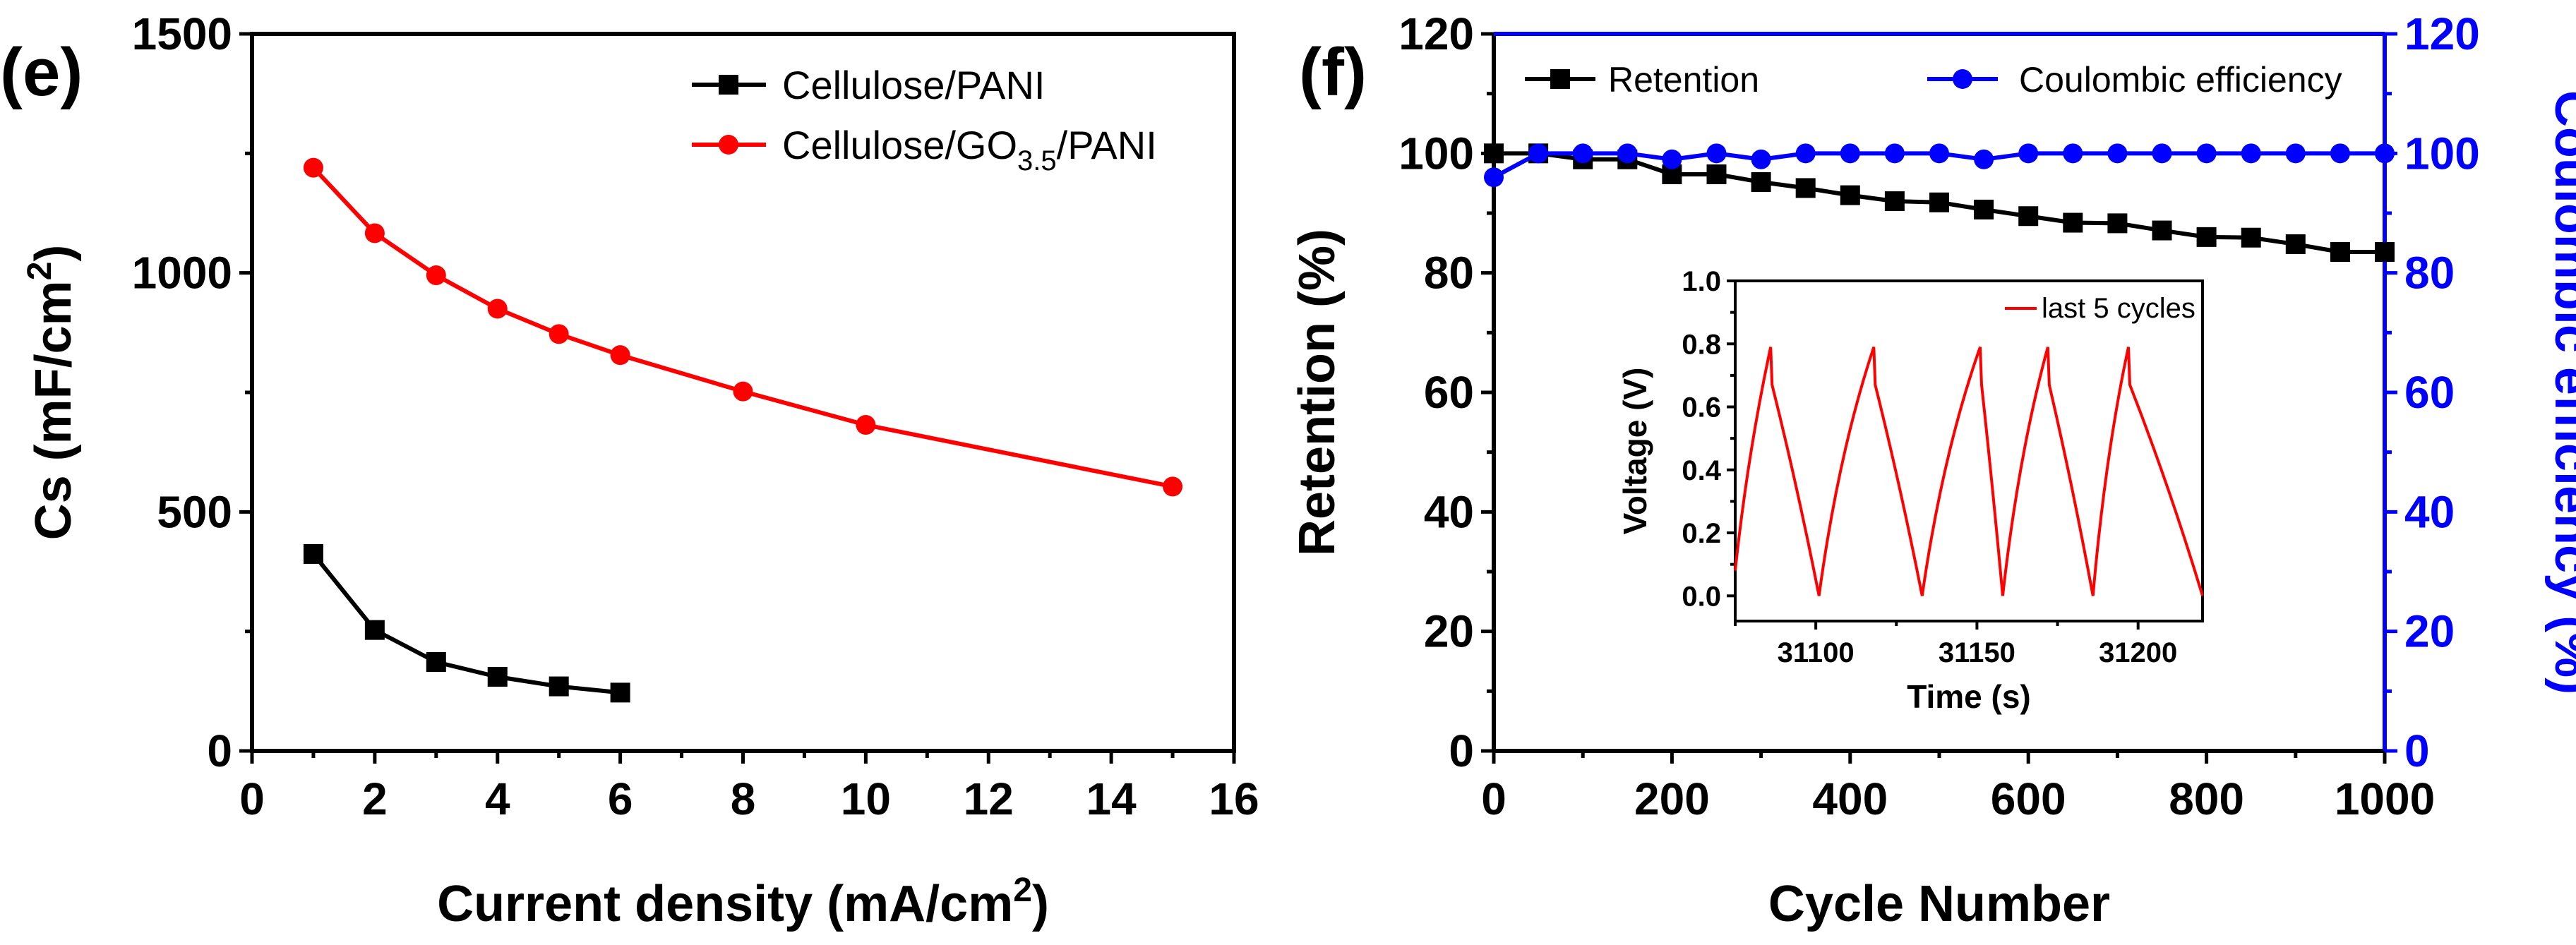  Describe the element at coordinates (1111, 799) in the screenshot. I see `x-tick-label: 14` at that location.